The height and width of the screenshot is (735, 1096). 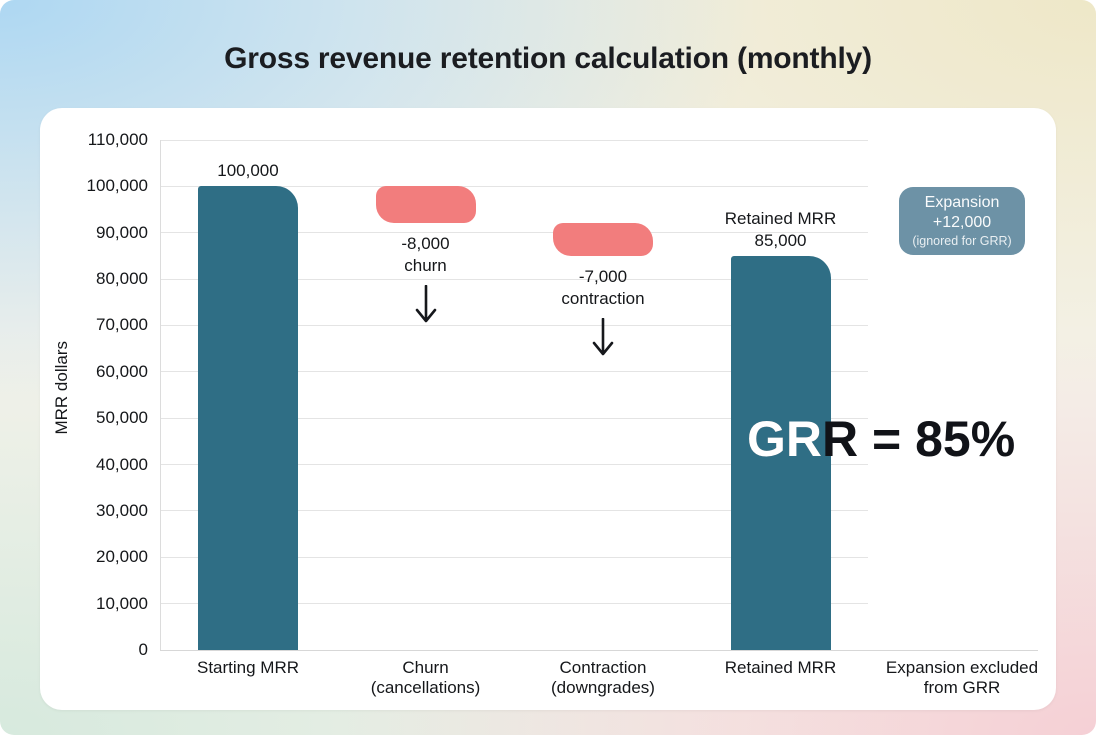 I want to click on bar-starting-mrr, so click(x=248, y=418).